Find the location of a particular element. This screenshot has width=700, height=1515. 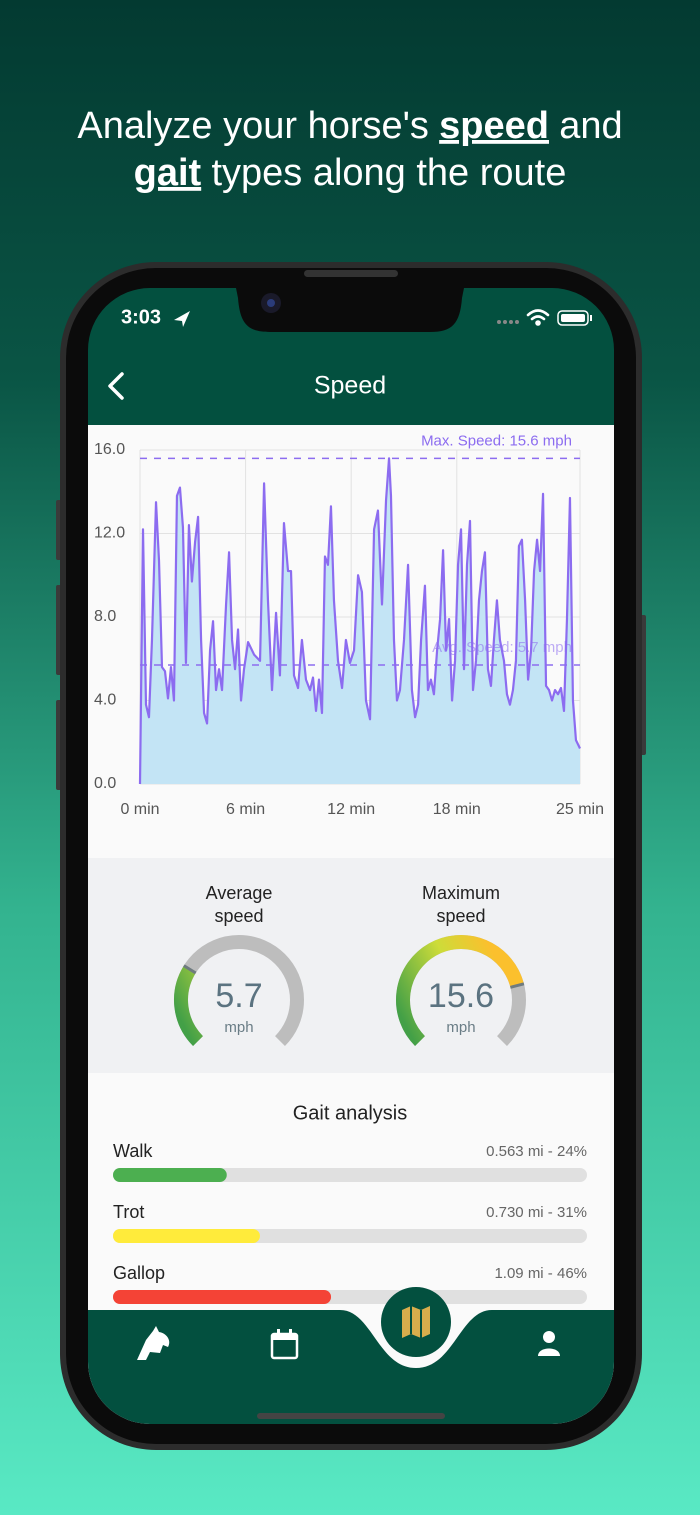

gauge-value-text: 15.6 is located at coordinates (461, 996).